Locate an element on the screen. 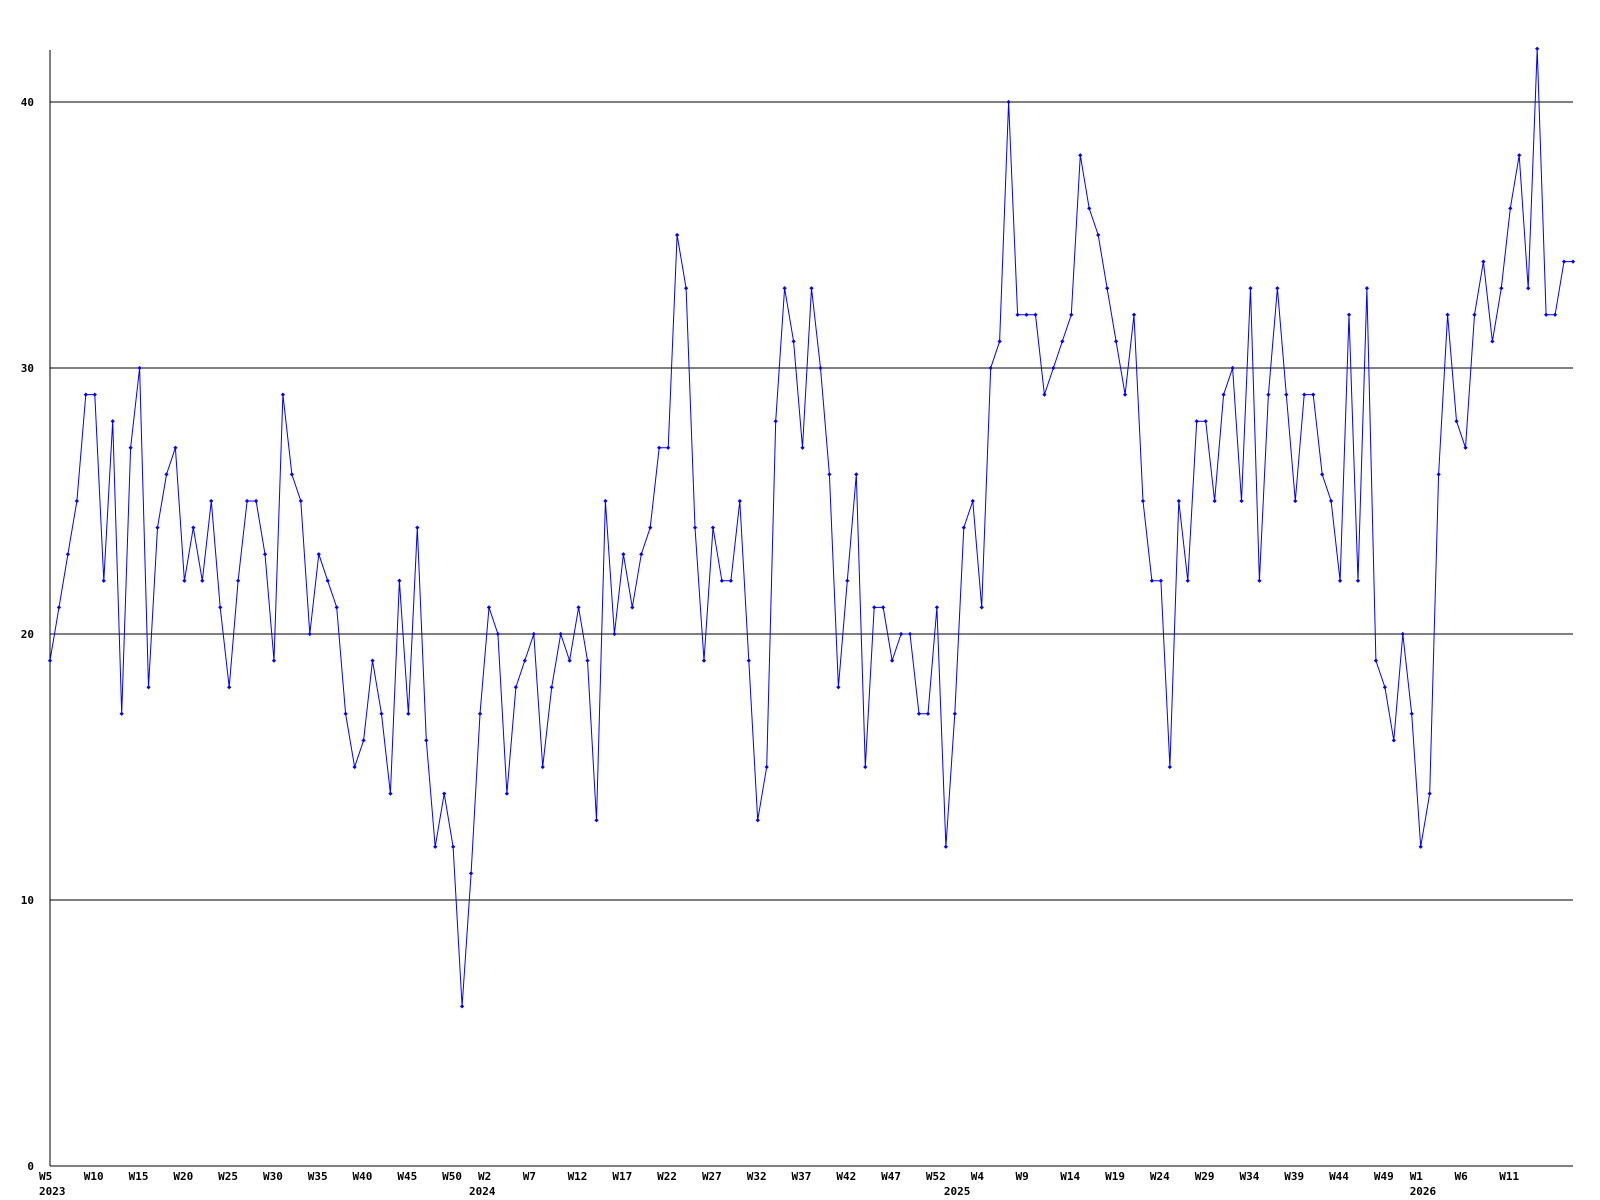 The height and width of the screenshot is (1200, 1600). x-tick-label: W35 is located at coordinates (318, 1176).